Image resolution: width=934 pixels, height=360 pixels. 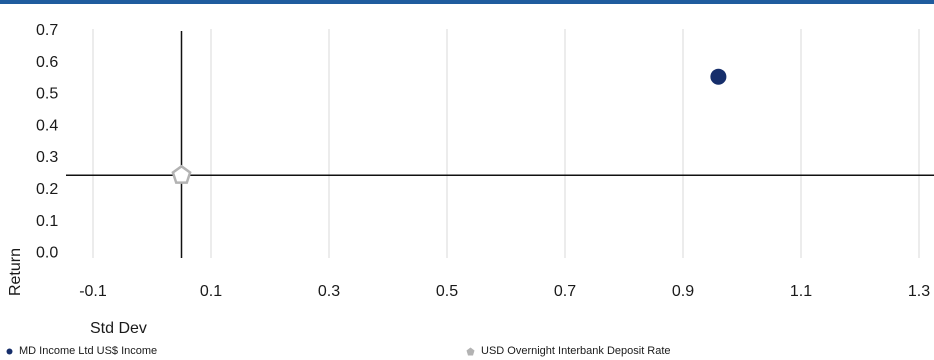 What do you see at coordinates (47, 30) in the screenshot?
I see `y-tick-label: 0.7` at bounding box center [47, 30].